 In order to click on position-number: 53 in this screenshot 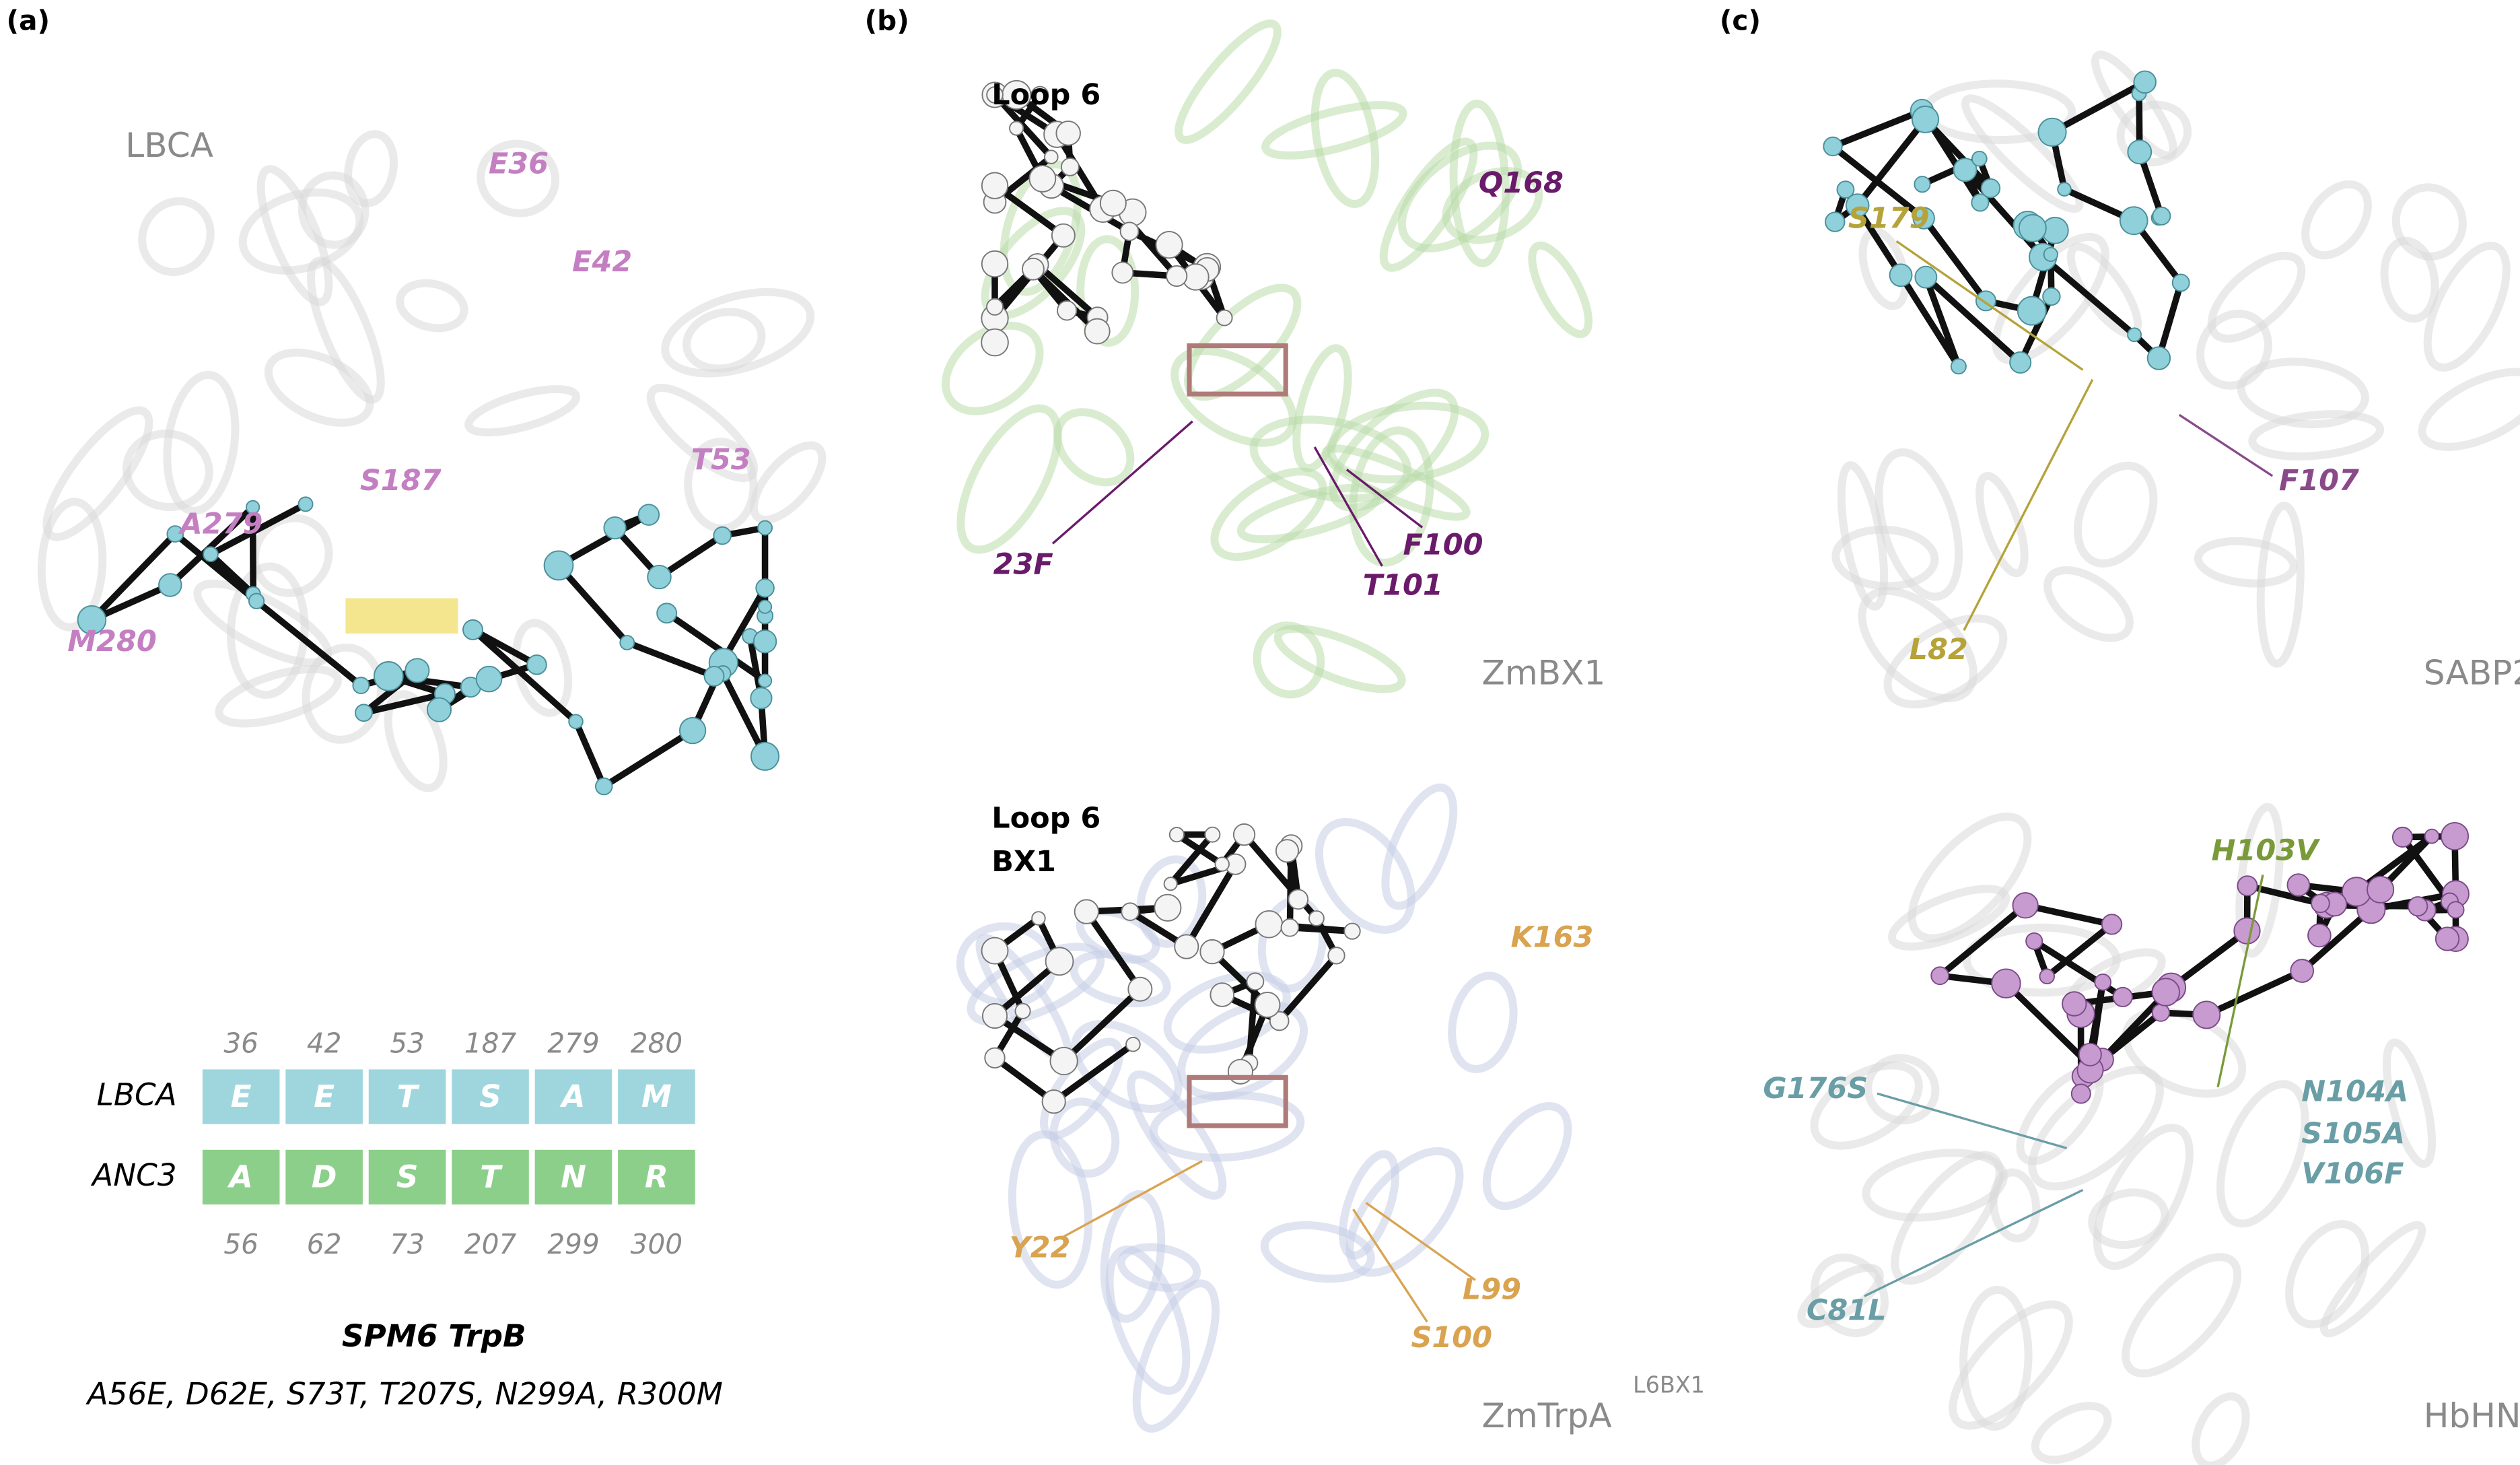, I will do `click(408, 1043)`.